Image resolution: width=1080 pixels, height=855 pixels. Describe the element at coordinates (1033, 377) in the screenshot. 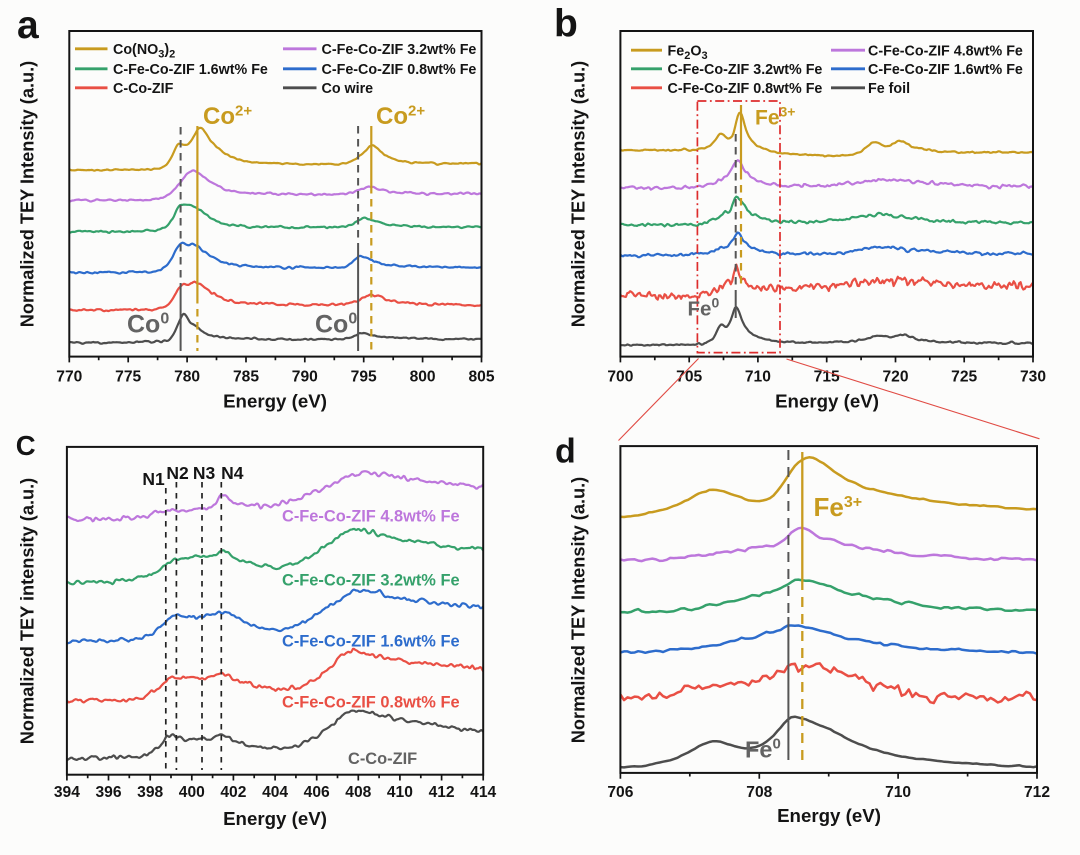

I see `svg-text: 730` at that location.